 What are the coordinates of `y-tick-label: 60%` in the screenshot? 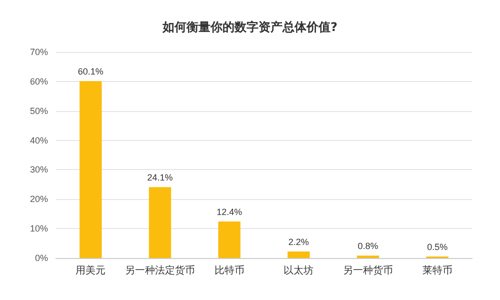 It's located at (39, 81).